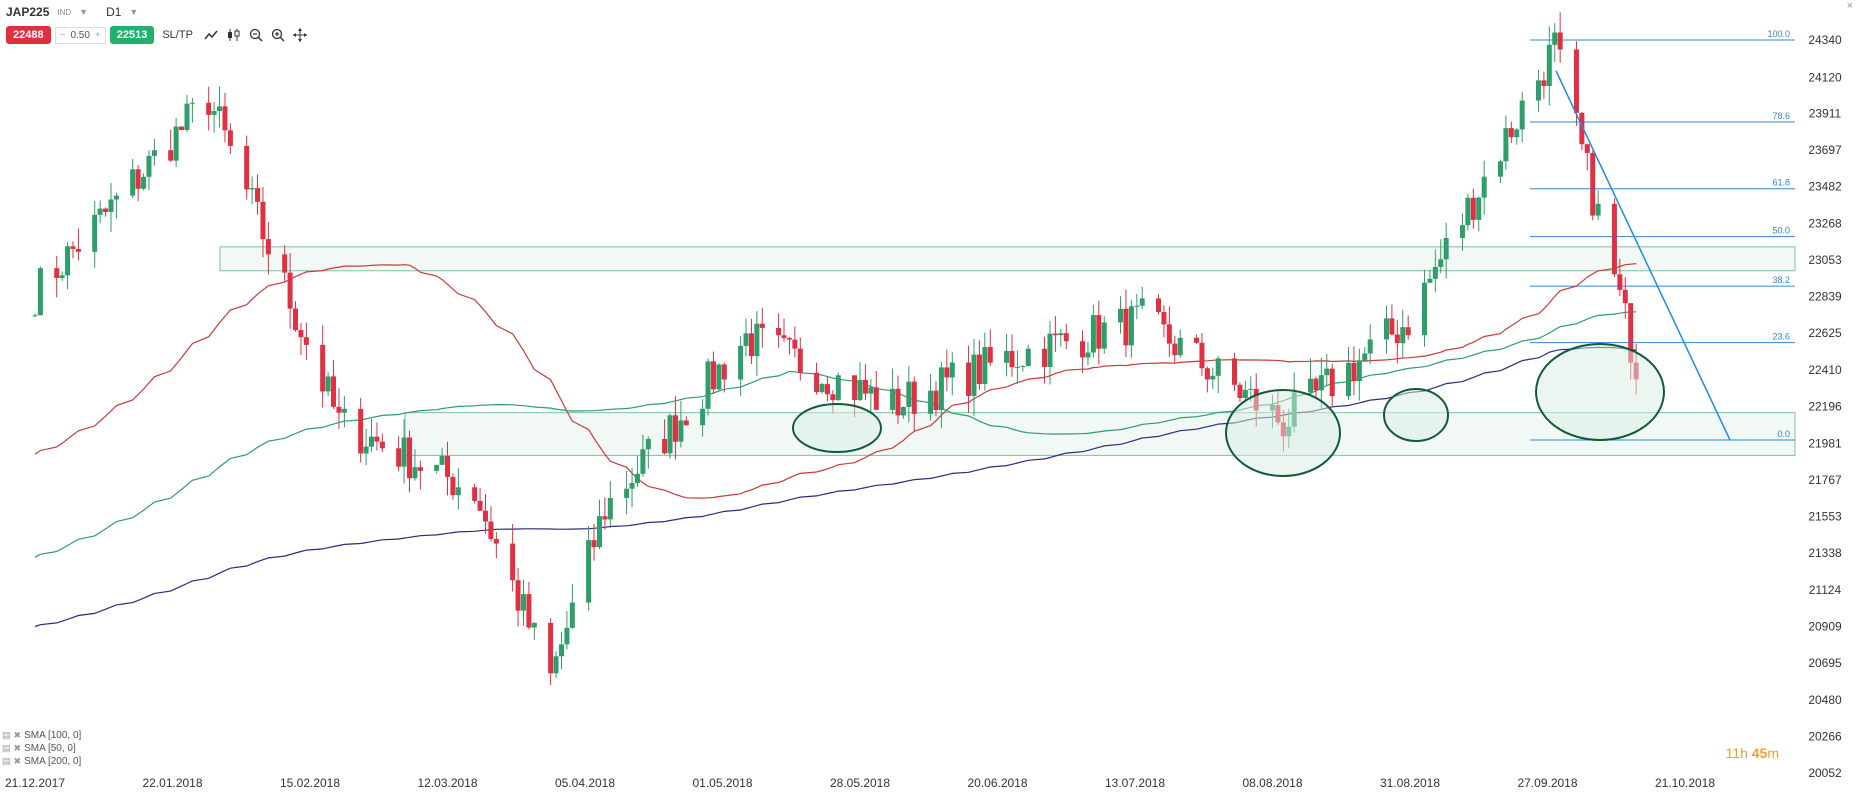  Describe the element at coordinates (585, 783) in the screenshot. I see `x-tick-label: 05.04.2018` at that location.